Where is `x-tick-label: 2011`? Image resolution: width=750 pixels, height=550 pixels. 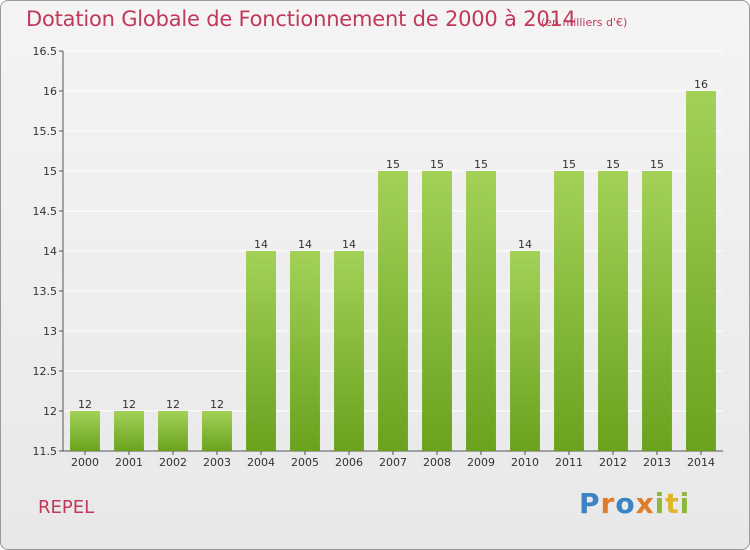 x-tick-label: 2011 is located at coordinates (569, 462).